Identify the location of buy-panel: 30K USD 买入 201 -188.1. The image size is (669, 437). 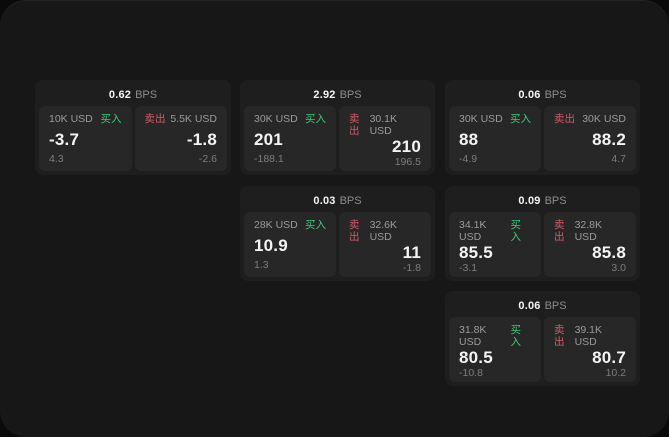
(290, 138).